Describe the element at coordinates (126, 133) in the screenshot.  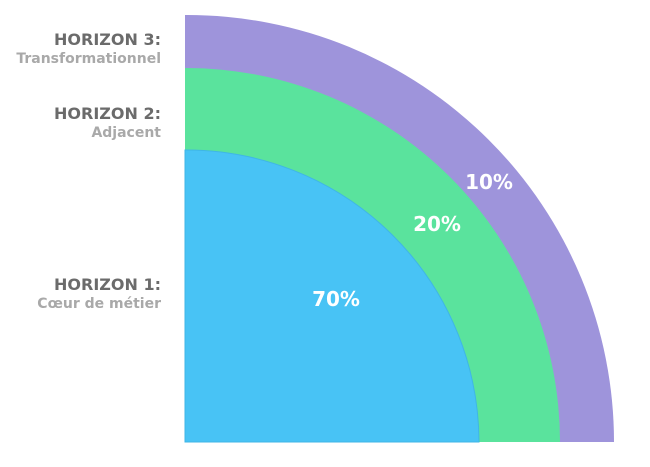
I see `horizon-2-subtitle: Adjacent` at that location.